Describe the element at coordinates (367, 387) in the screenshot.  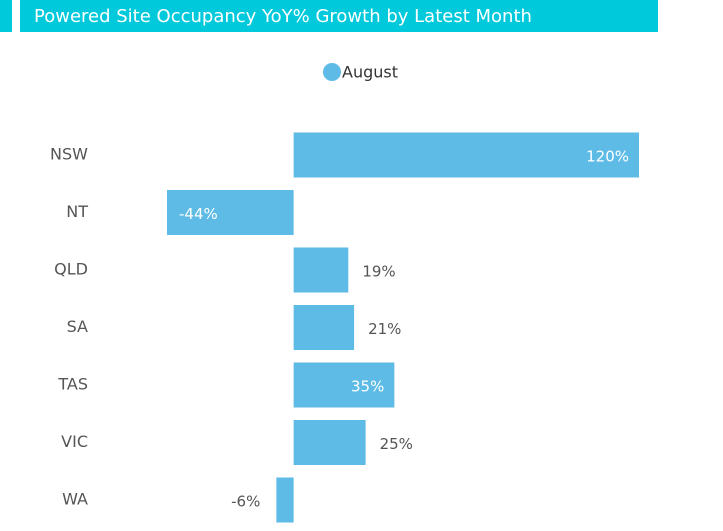
I see `data-label: 35%` at that location.